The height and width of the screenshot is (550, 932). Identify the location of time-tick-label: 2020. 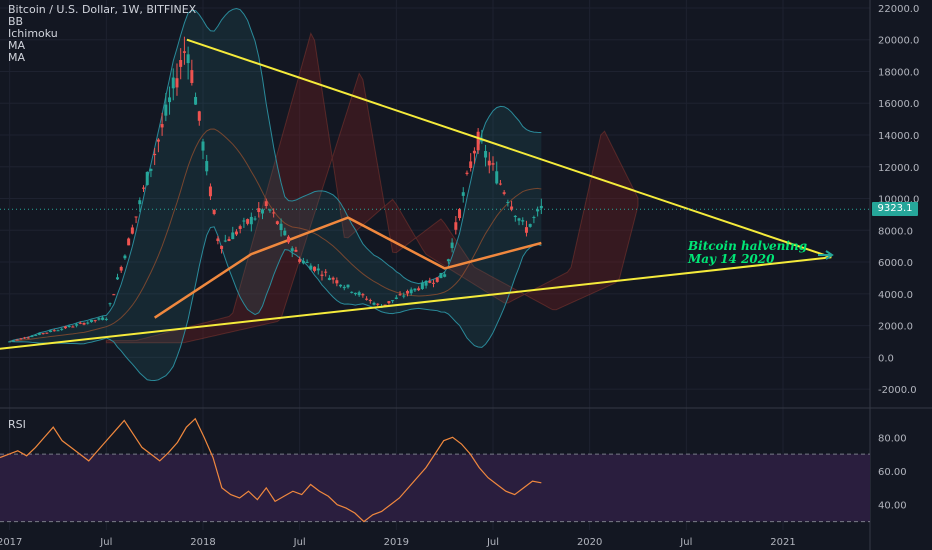
(589, 542).